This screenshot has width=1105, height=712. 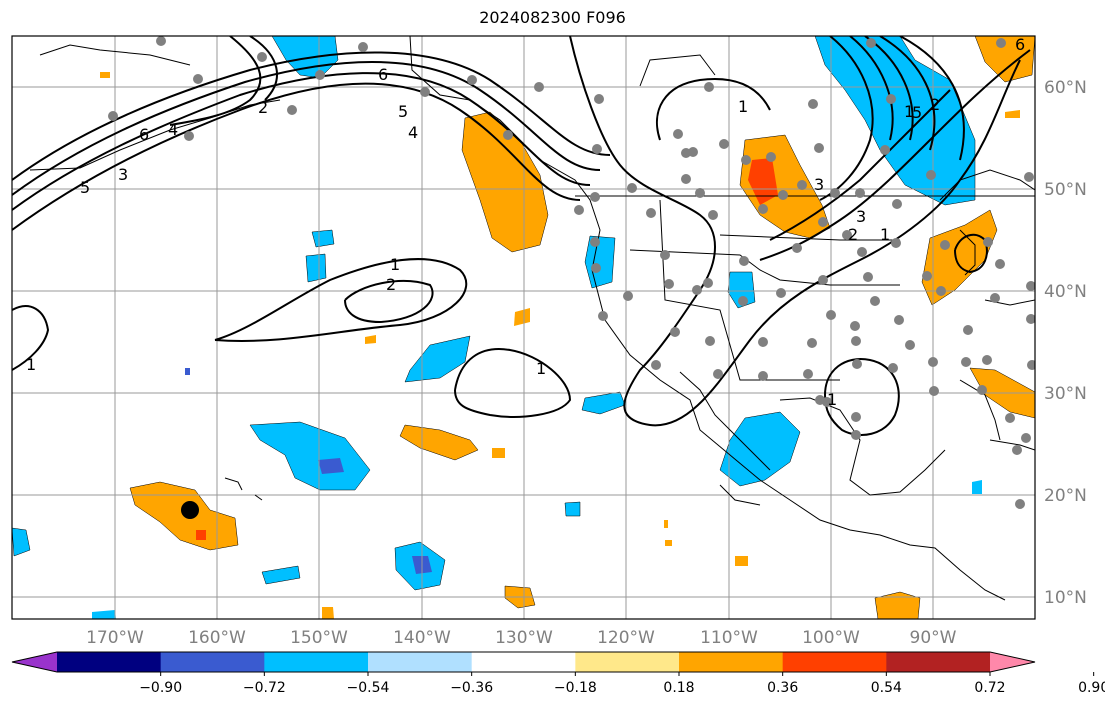 What do you see at coordinates (160, 688) in the screenshot?
I see `colorbar-tick-label: −0.90` at bounding box center [160, 688].